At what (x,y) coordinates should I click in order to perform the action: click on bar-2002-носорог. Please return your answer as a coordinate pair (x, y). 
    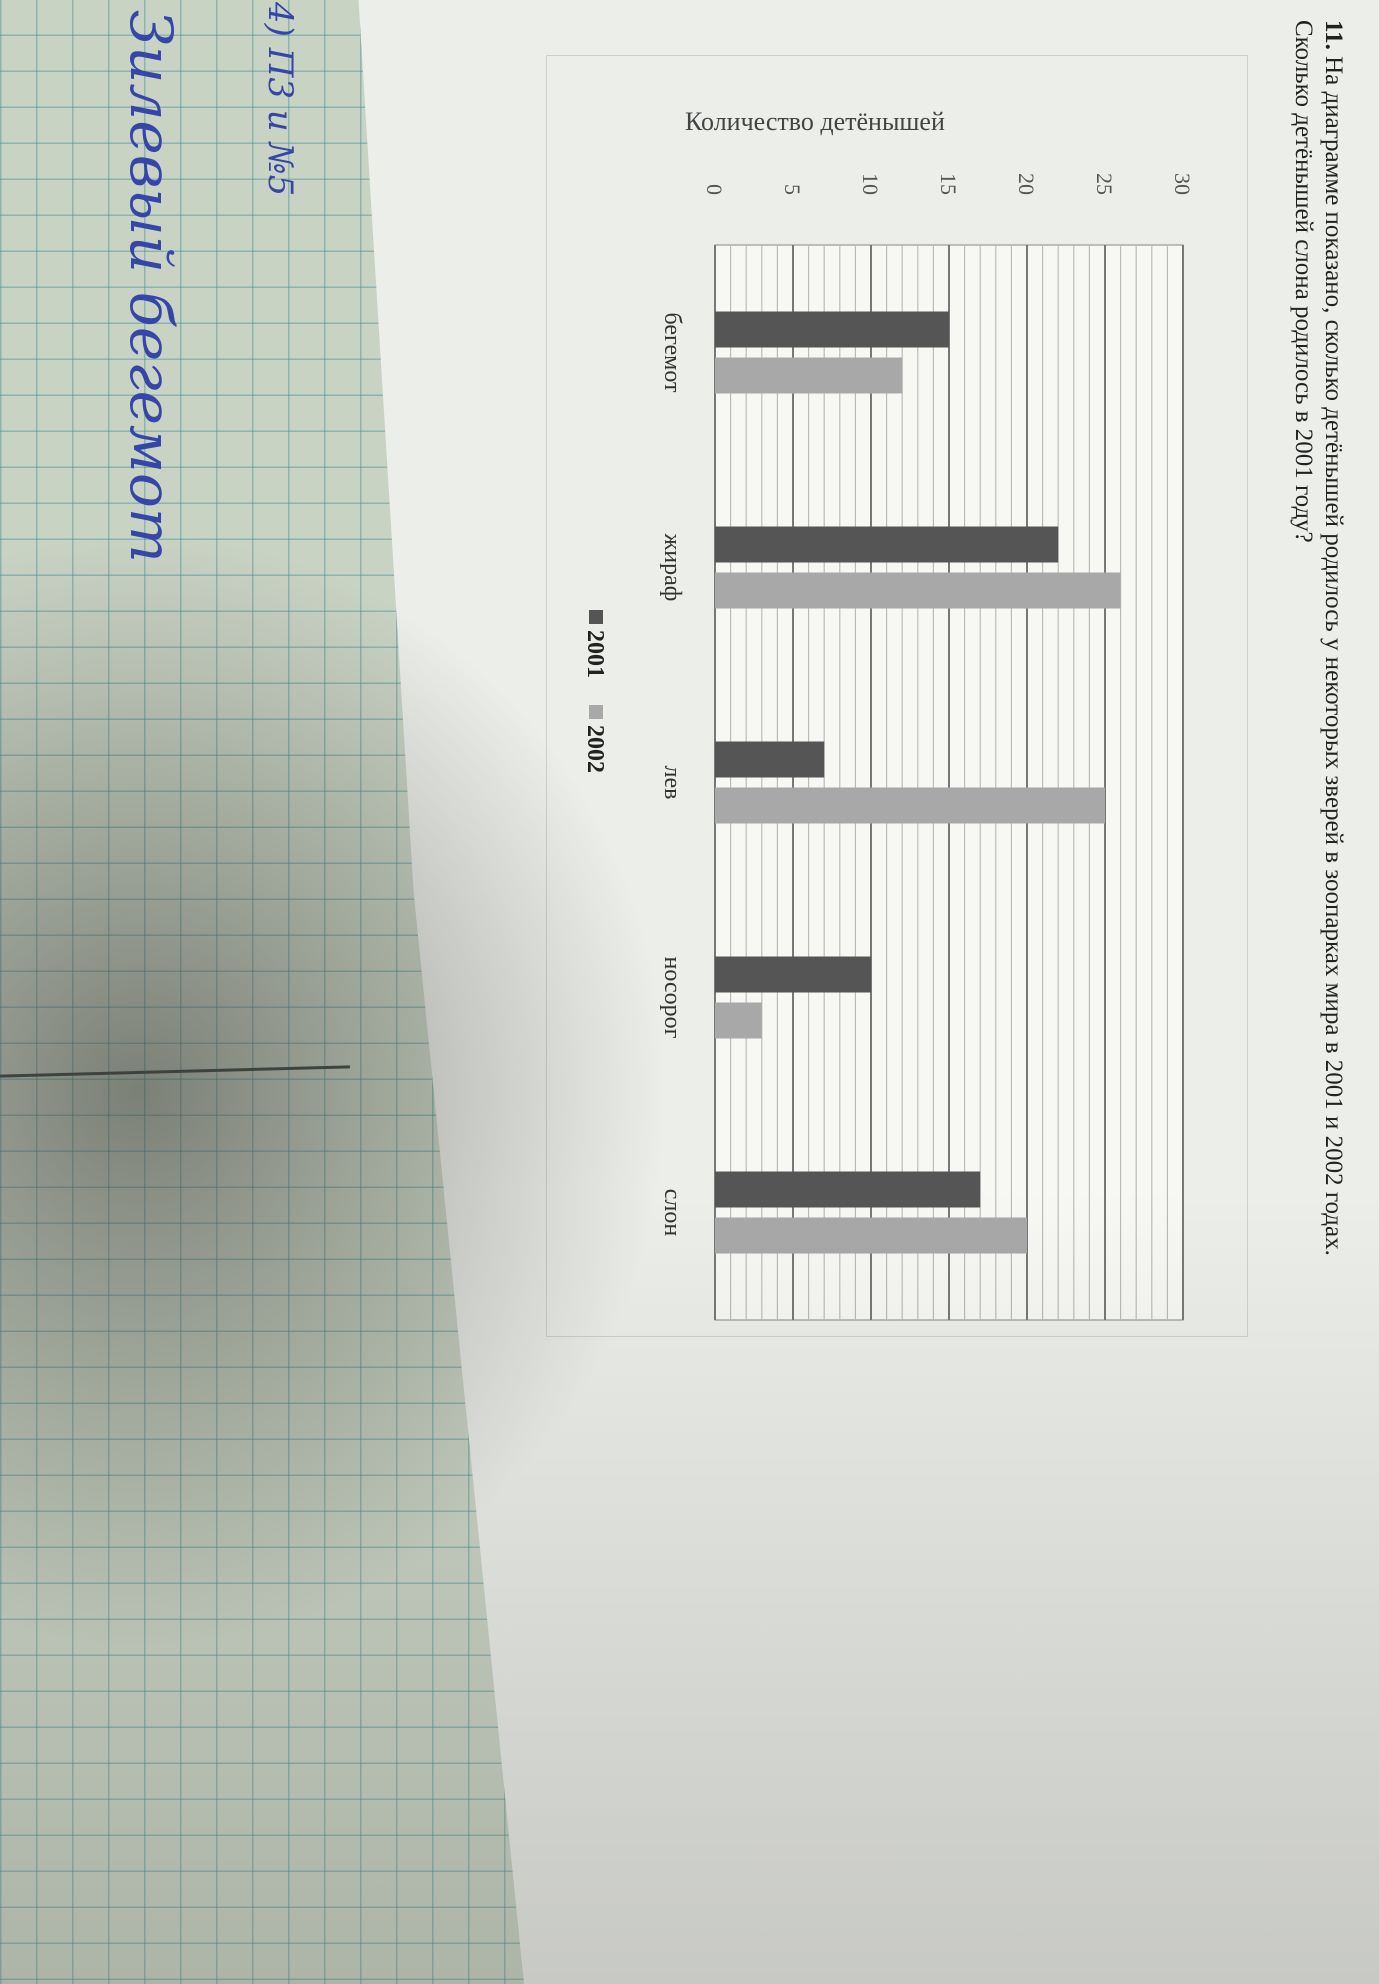
    Looking at the image, I should click on (738, 1020).